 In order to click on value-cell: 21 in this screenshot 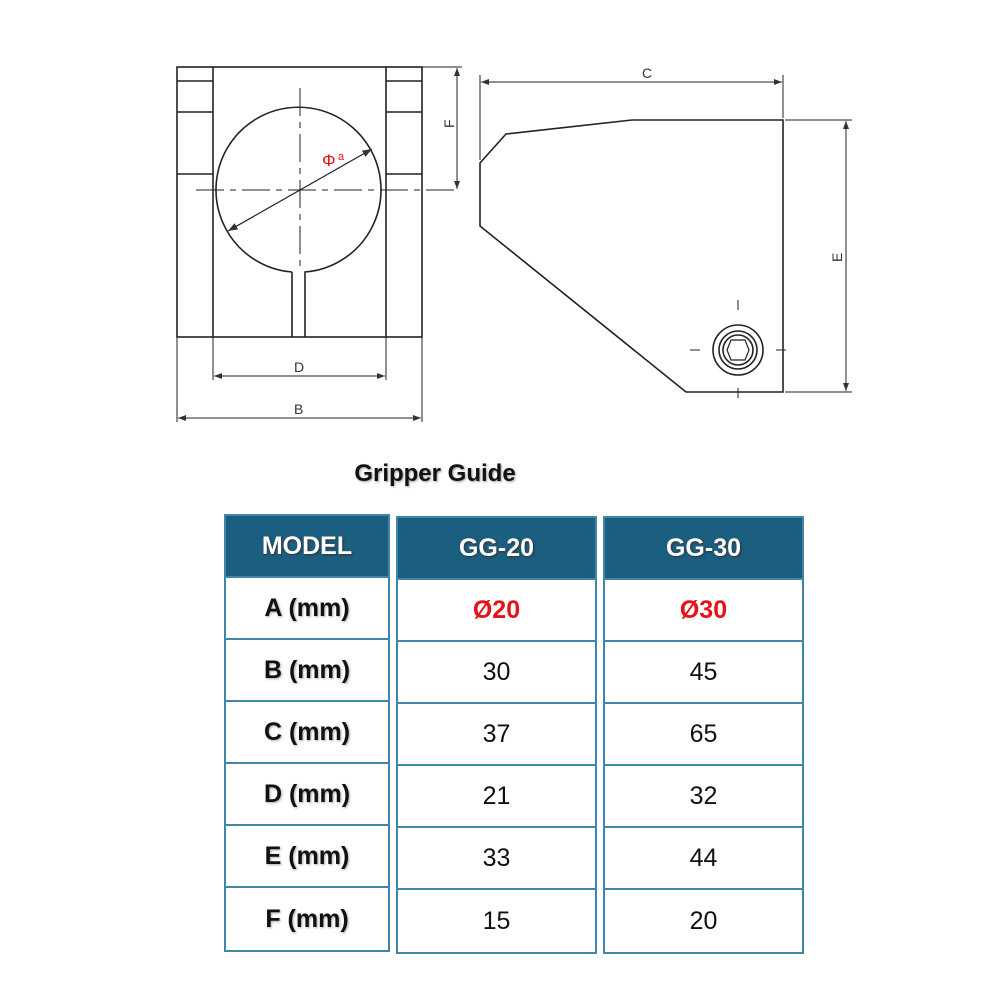, I will do `click(496, 797)`.